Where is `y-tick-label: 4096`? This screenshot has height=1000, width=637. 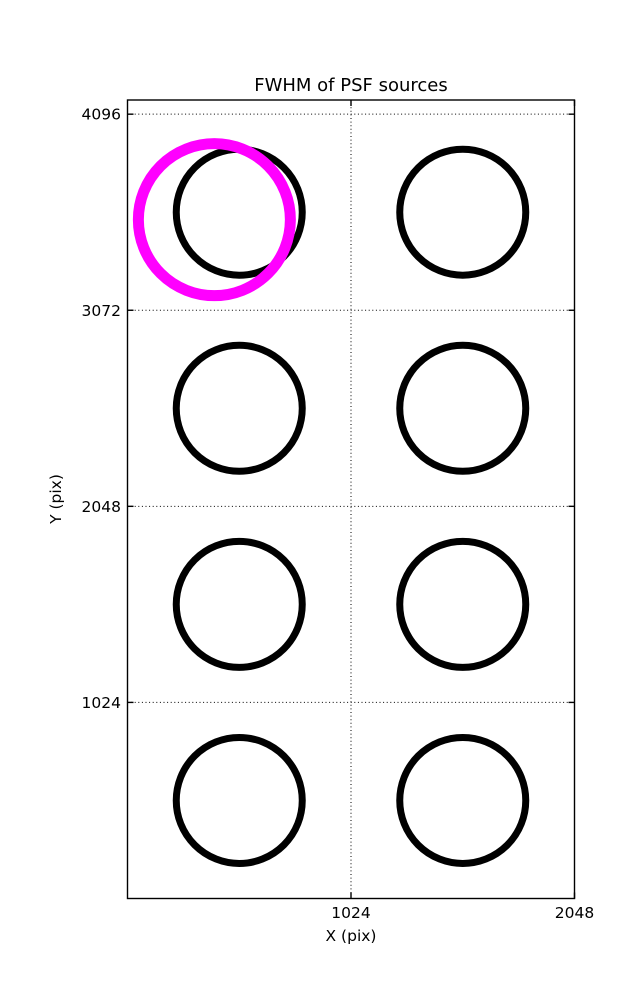 y-tick-label: 4096 is located at coordinates (101, 115).